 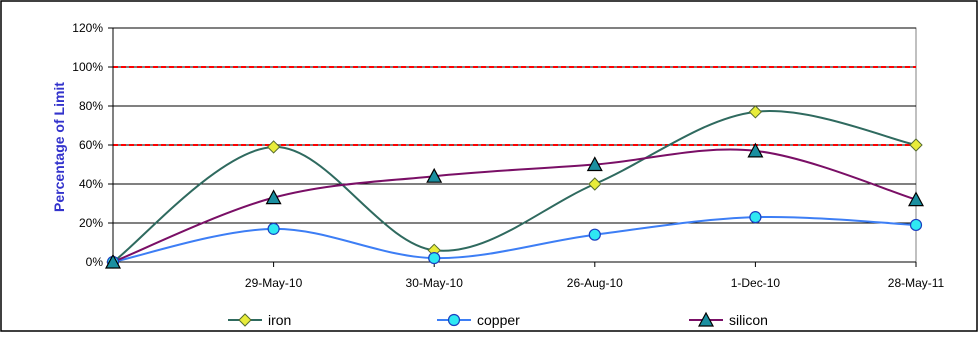 What do you see at coordinates (498, 320) in the screenshot?
I see `legend-label-copper: copper` at bounding box center [498, 320].